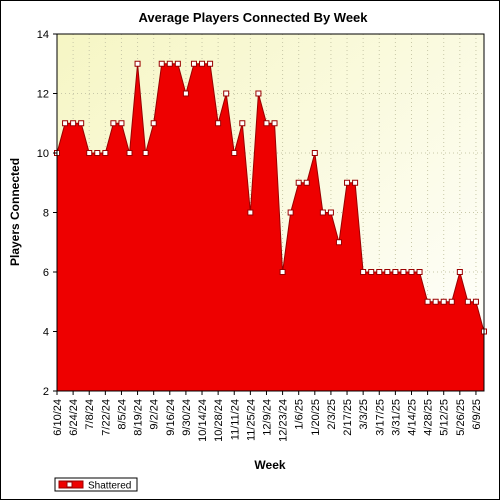  I want to click on x-tick-label: 6/10/24, so click(58, 417).